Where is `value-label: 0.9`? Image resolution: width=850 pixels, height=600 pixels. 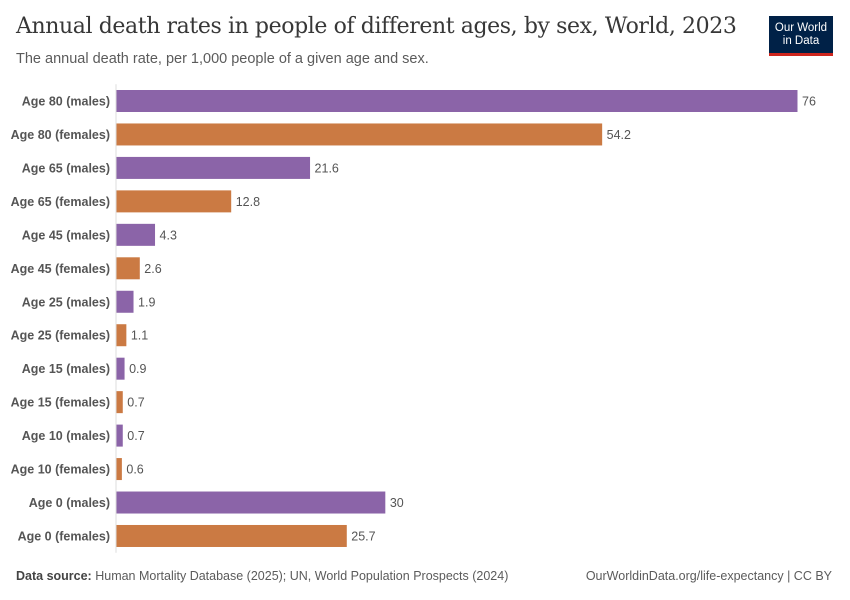 value-label: 0.9 is located at coordinates (137, 369).